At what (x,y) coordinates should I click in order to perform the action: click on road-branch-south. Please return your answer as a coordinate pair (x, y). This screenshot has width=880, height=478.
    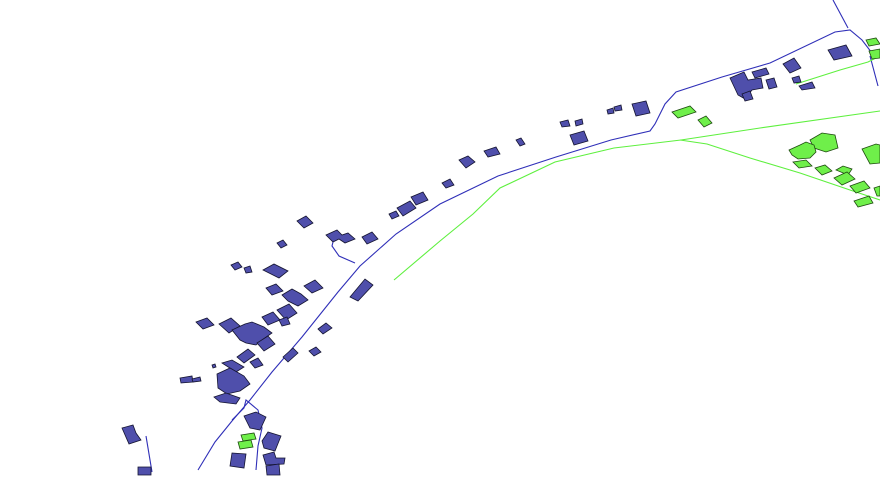
    Looking at the image, I should click on (247, 435).